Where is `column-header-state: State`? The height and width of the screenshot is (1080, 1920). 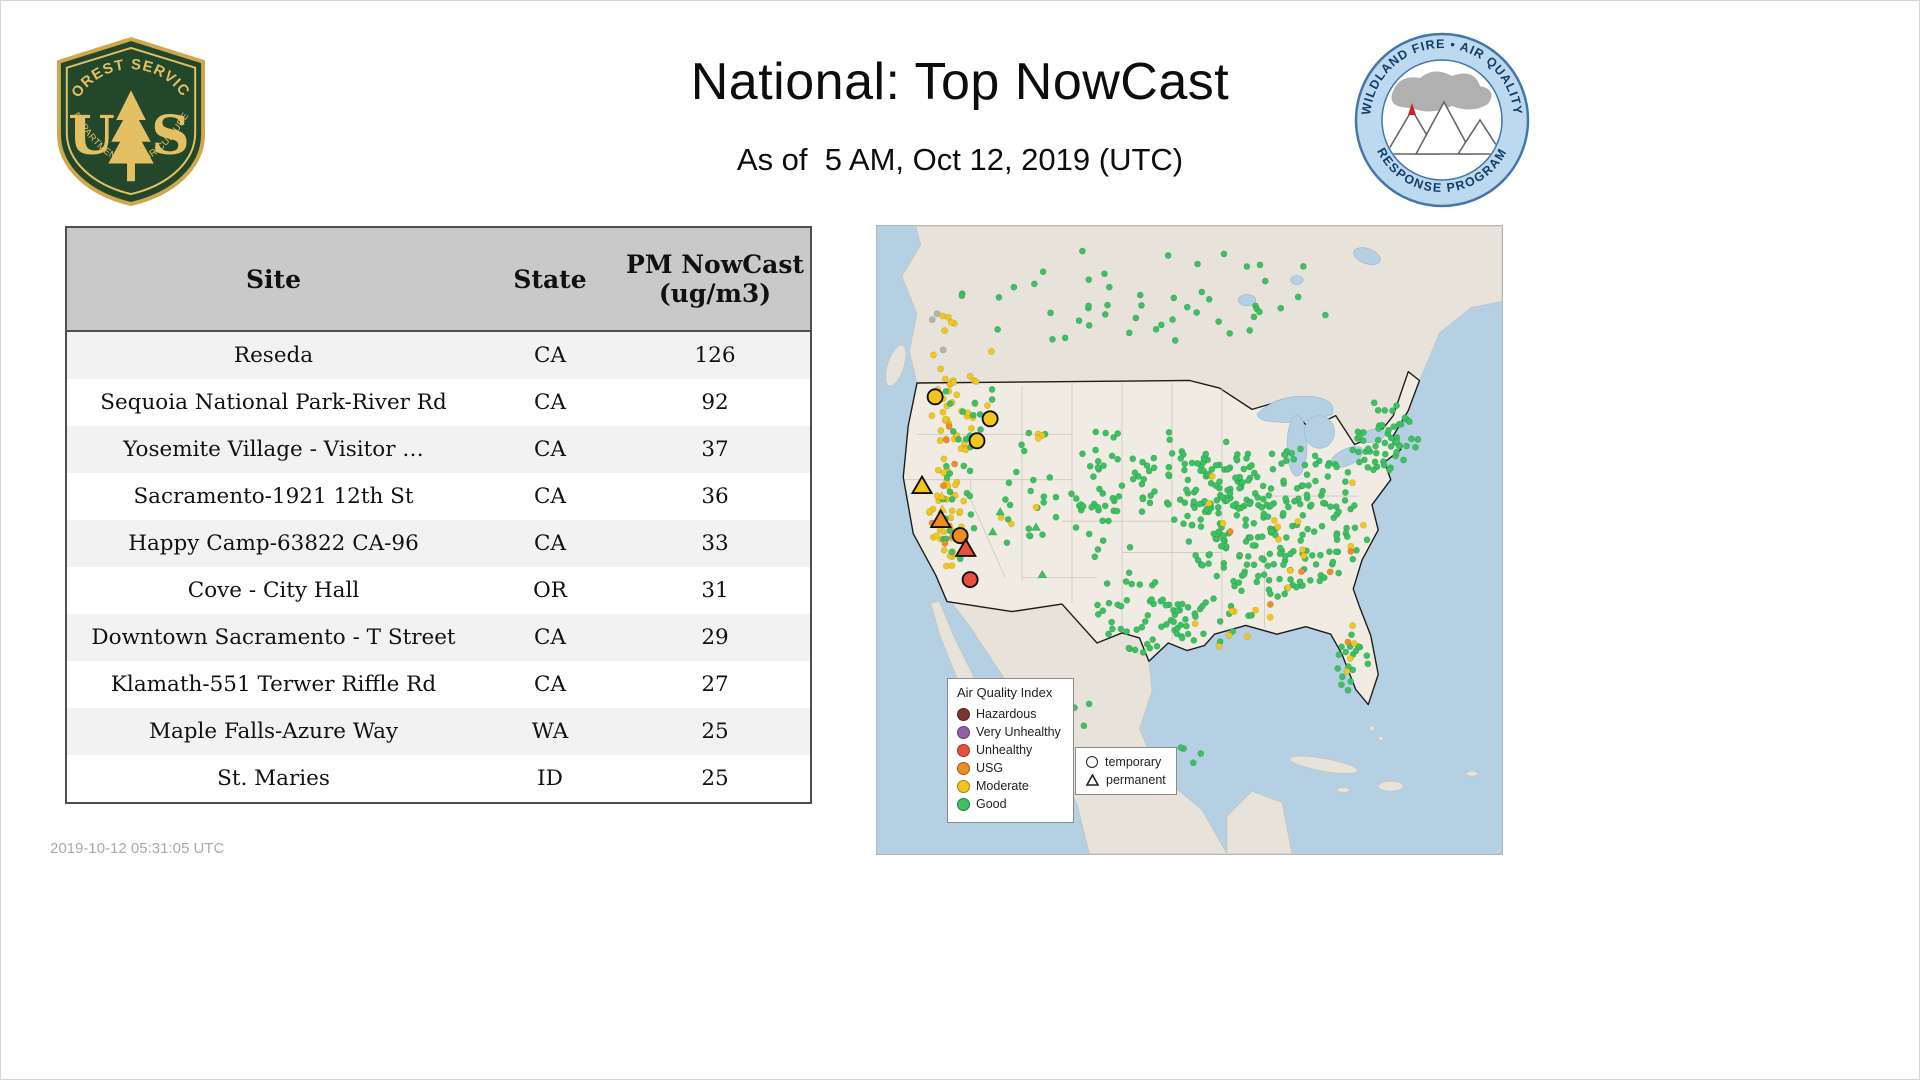
column-header-state: State is located at coordinates (550, 279).